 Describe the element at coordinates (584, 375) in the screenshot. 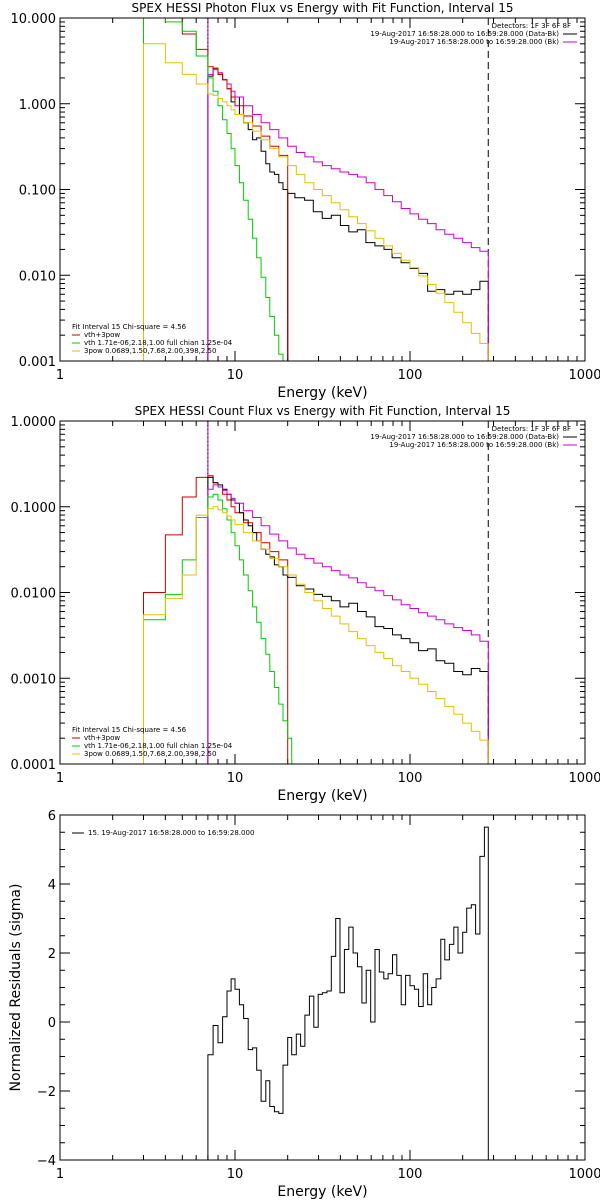

I see `photon-x-tick-label: 1000` at that location.